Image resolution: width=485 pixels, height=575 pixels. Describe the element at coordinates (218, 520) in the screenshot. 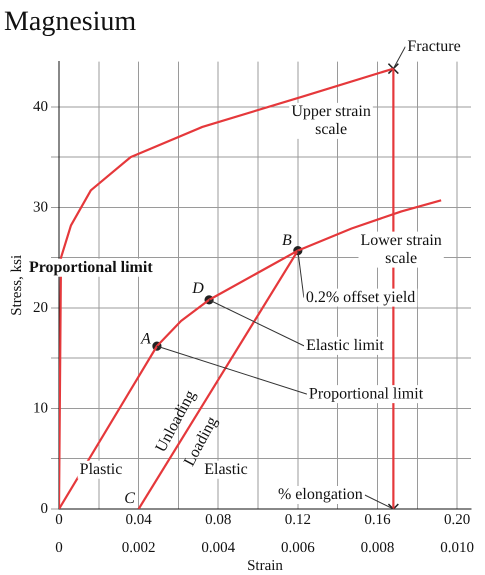

I see `x-tick-label: 0.08` at that location.